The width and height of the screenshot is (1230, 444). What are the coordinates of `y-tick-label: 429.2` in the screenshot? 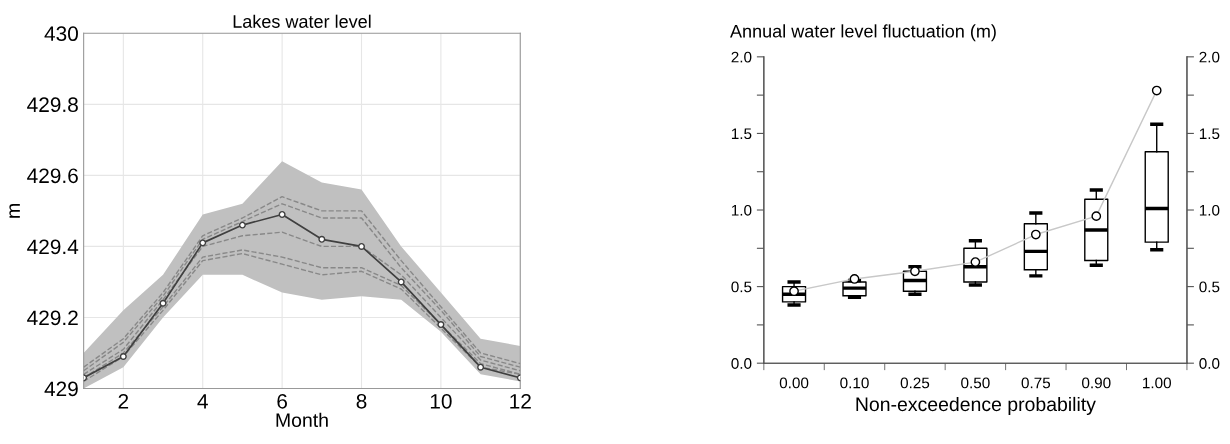 It's located at (52, 318).